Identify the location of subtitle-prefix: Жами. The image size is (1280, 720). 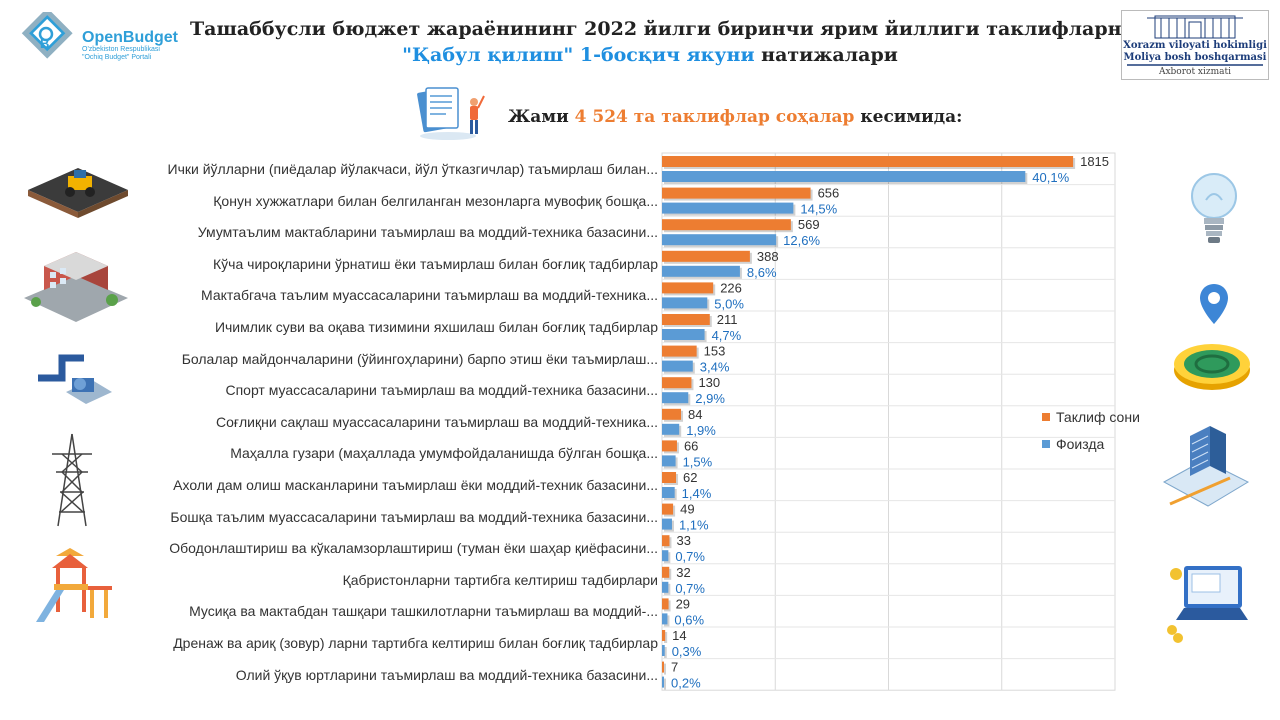
(541, 117).